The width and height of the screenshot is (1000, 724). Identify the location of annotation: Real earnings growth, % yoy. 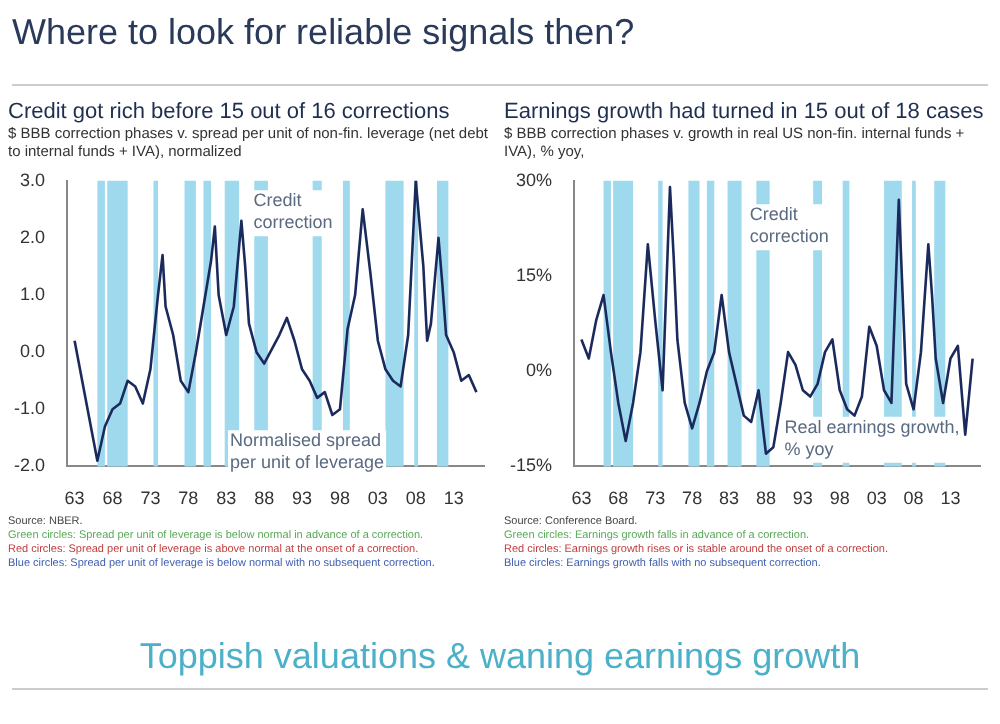
(872, 437).